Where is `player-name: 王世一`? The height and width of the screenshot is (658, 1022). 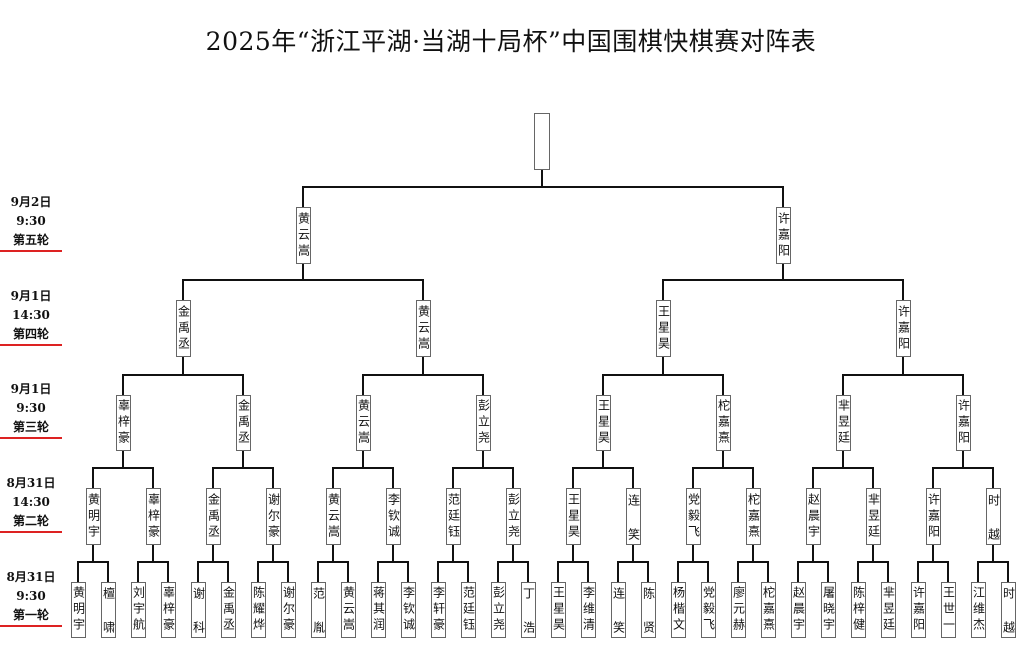
player-name: 王世一 is located at coordinates (948, 610).